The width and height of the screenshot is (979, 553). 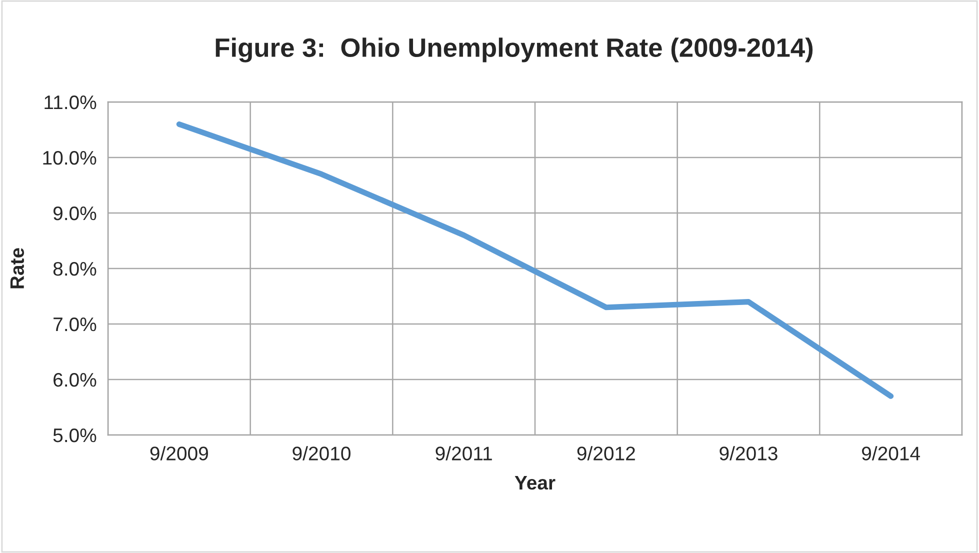 What do you see at coordinates (17, 268) in the screenshot?
I see `y-axis-title: Rate` at bounding box center [17, 268].